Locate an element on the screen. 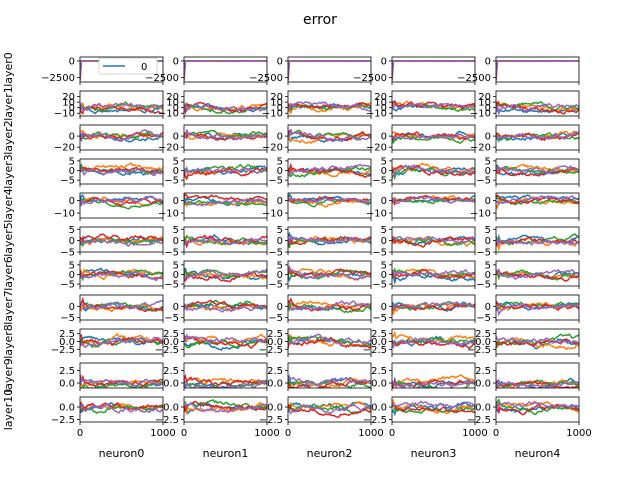 The height and width of the screenshot is (480, 640). y-tick-label: −2.5 is located at coordinates (63, 420).